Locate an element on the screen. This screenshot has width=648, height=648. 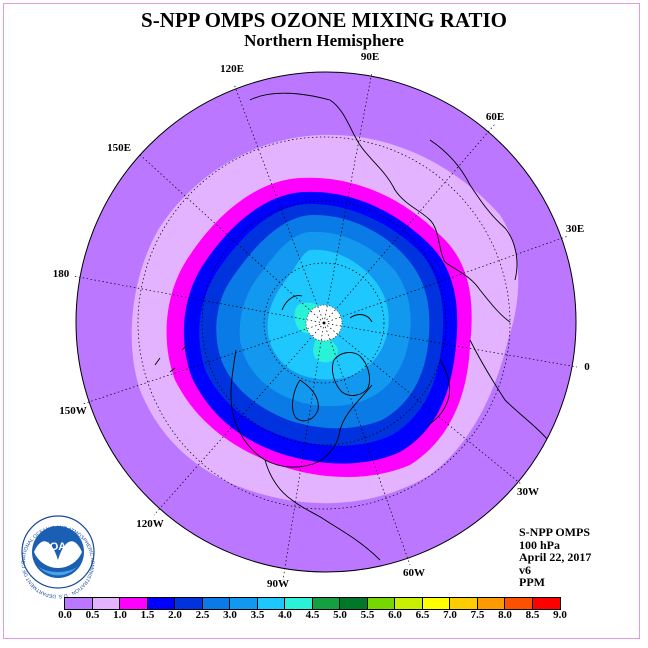
colorbar-swatch-8.0-8.5 is located at coordinates (519, 603).